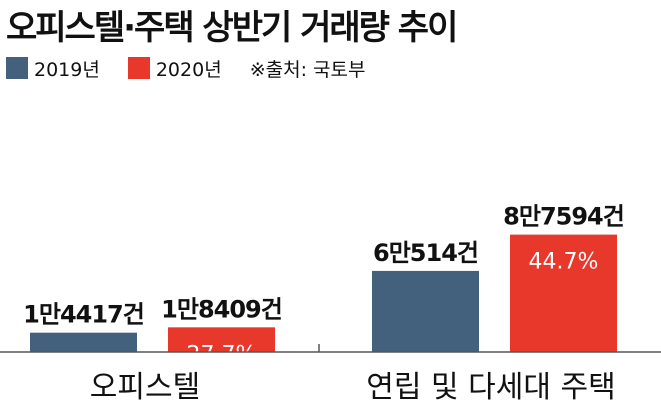  What do you see at coordinates (490, 387) in the screenshot?
I see `category-label-1: 연립 및 다세대 주택` at bounding box center [490, 387].